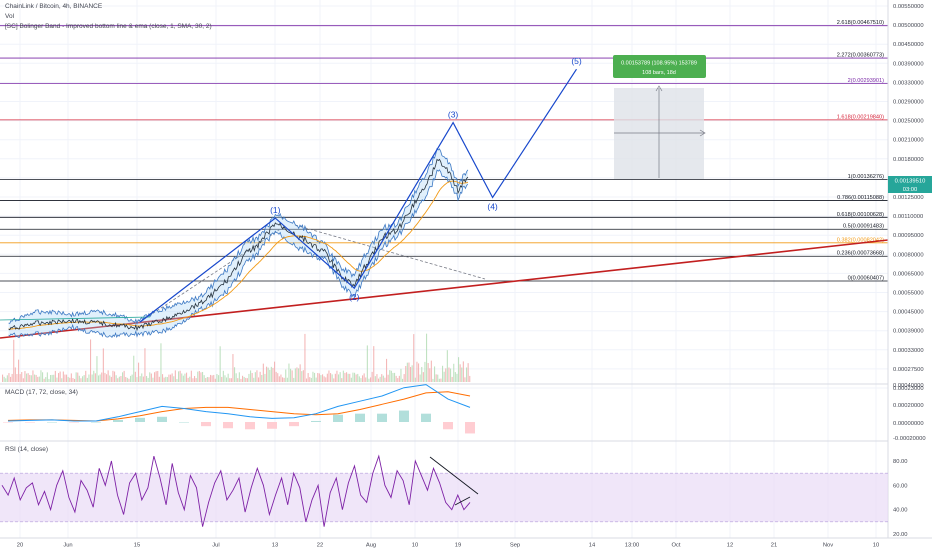 This screenshot has height=550, width=932. I want to click on price-axis-bg, so click(910, 269).